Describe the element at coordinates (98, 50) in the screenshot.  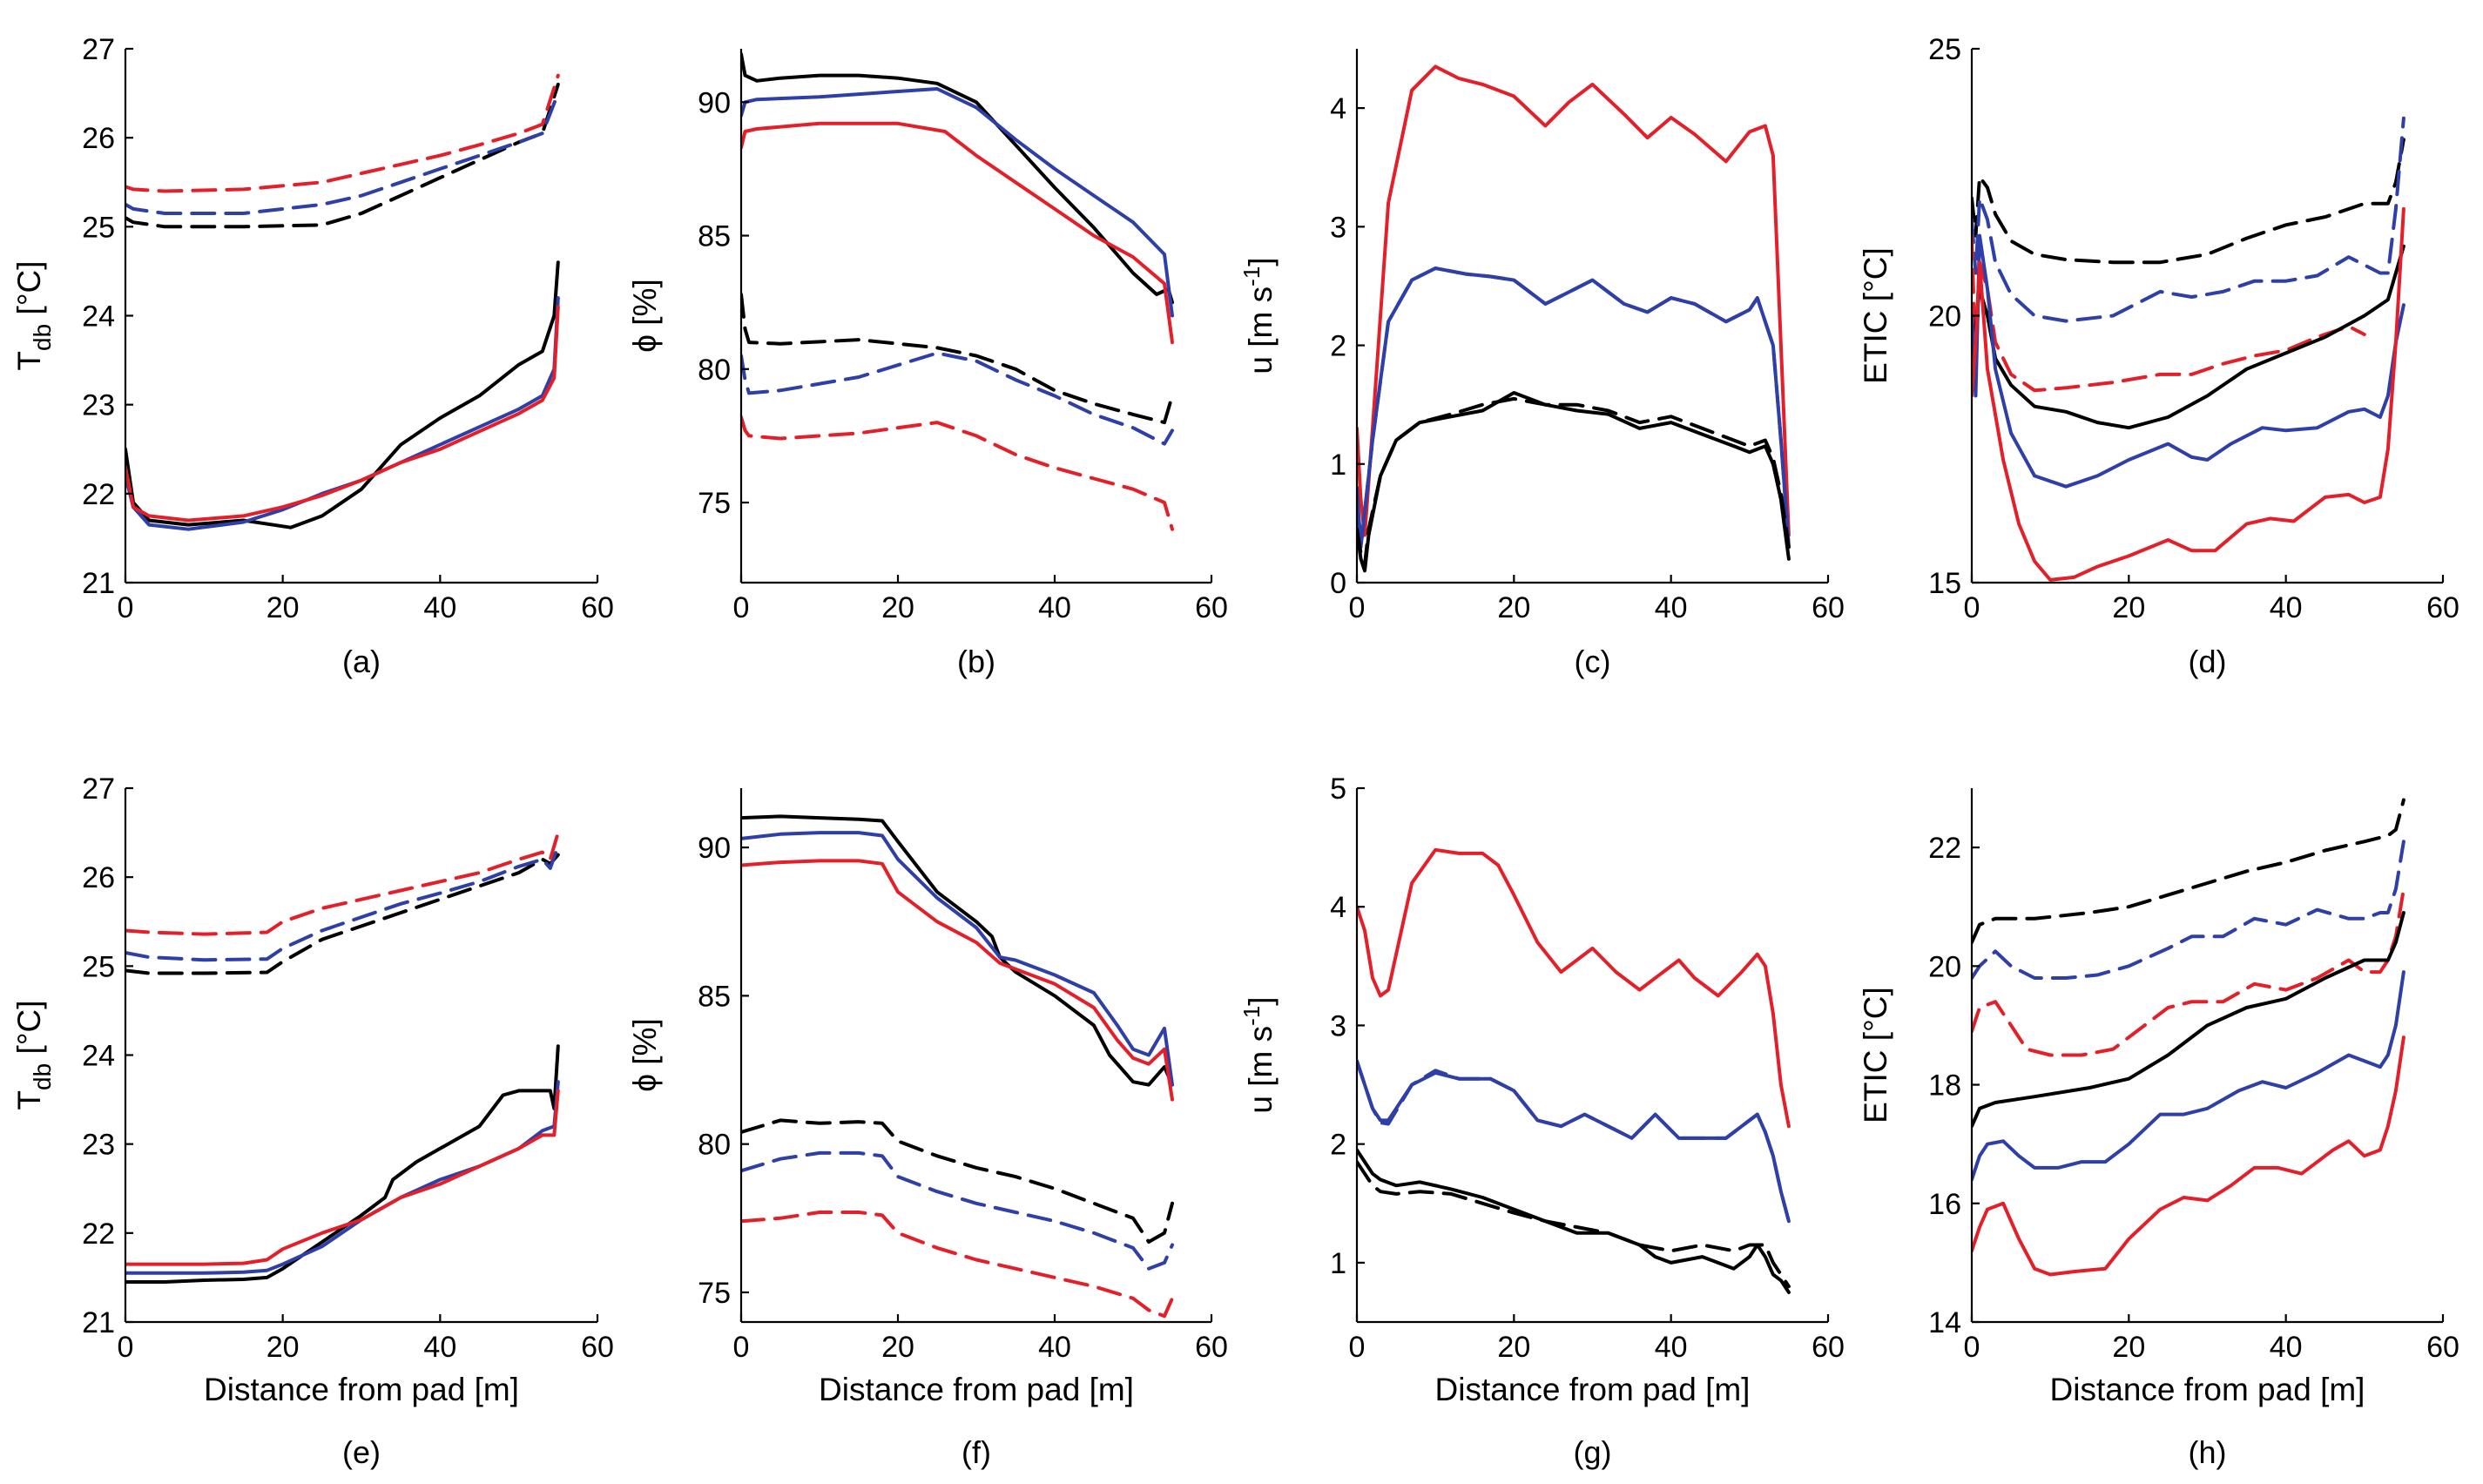
I see `y-tick-label: 27` at that location.